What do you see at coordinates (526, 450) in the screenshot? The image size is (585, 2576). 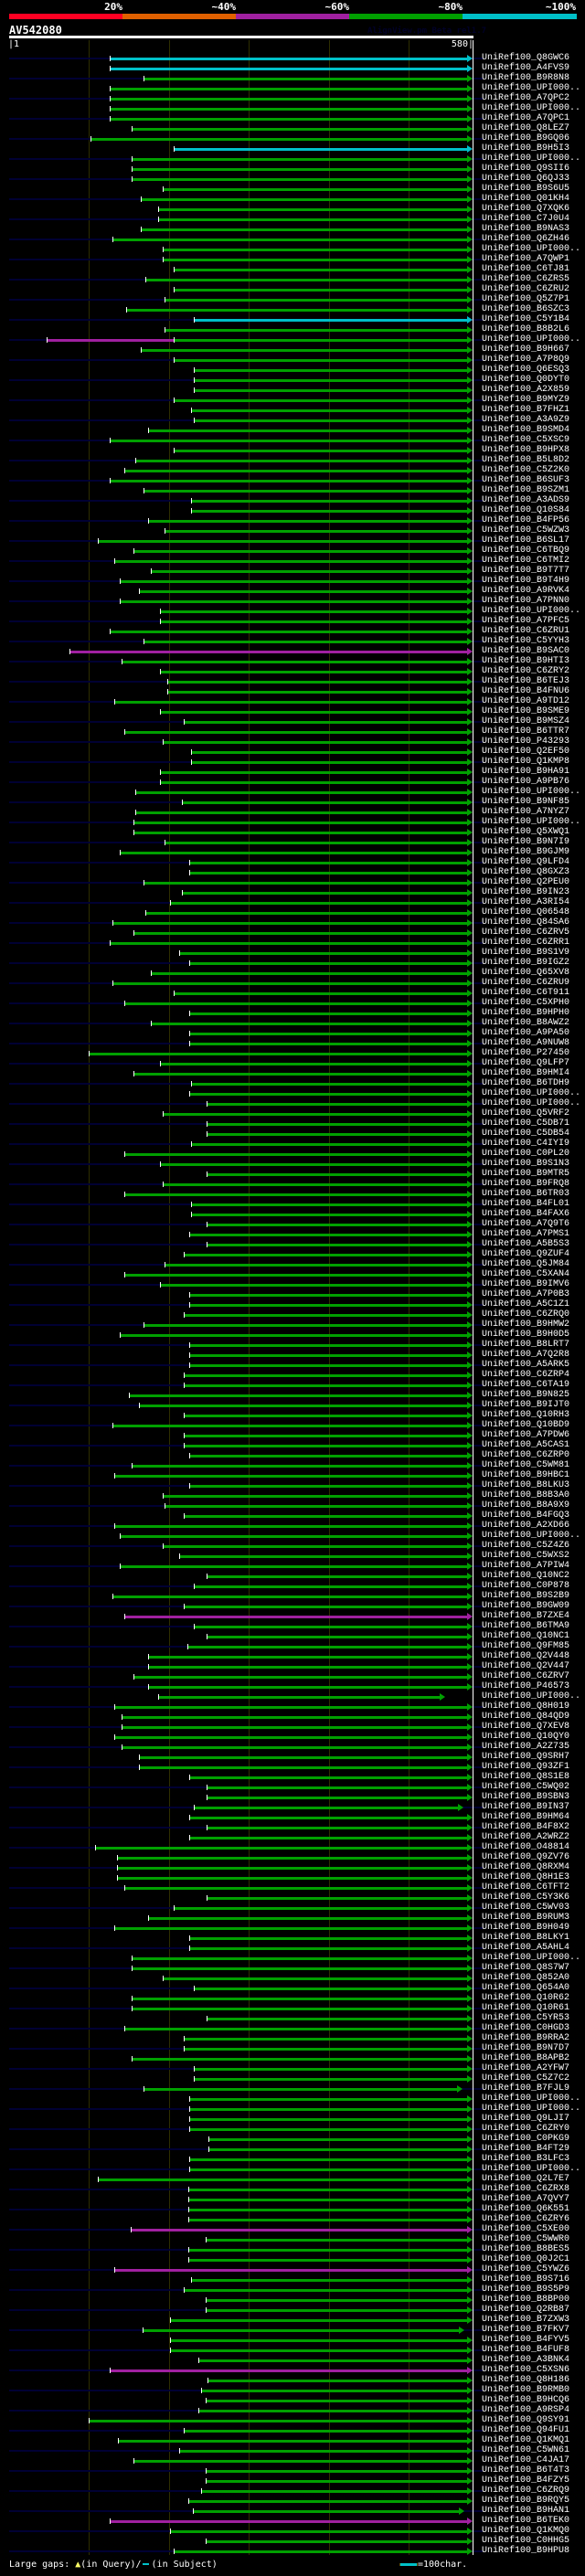 I see `subject-label: UniRef100_B9HPX8` at bounding box center [526, 450].